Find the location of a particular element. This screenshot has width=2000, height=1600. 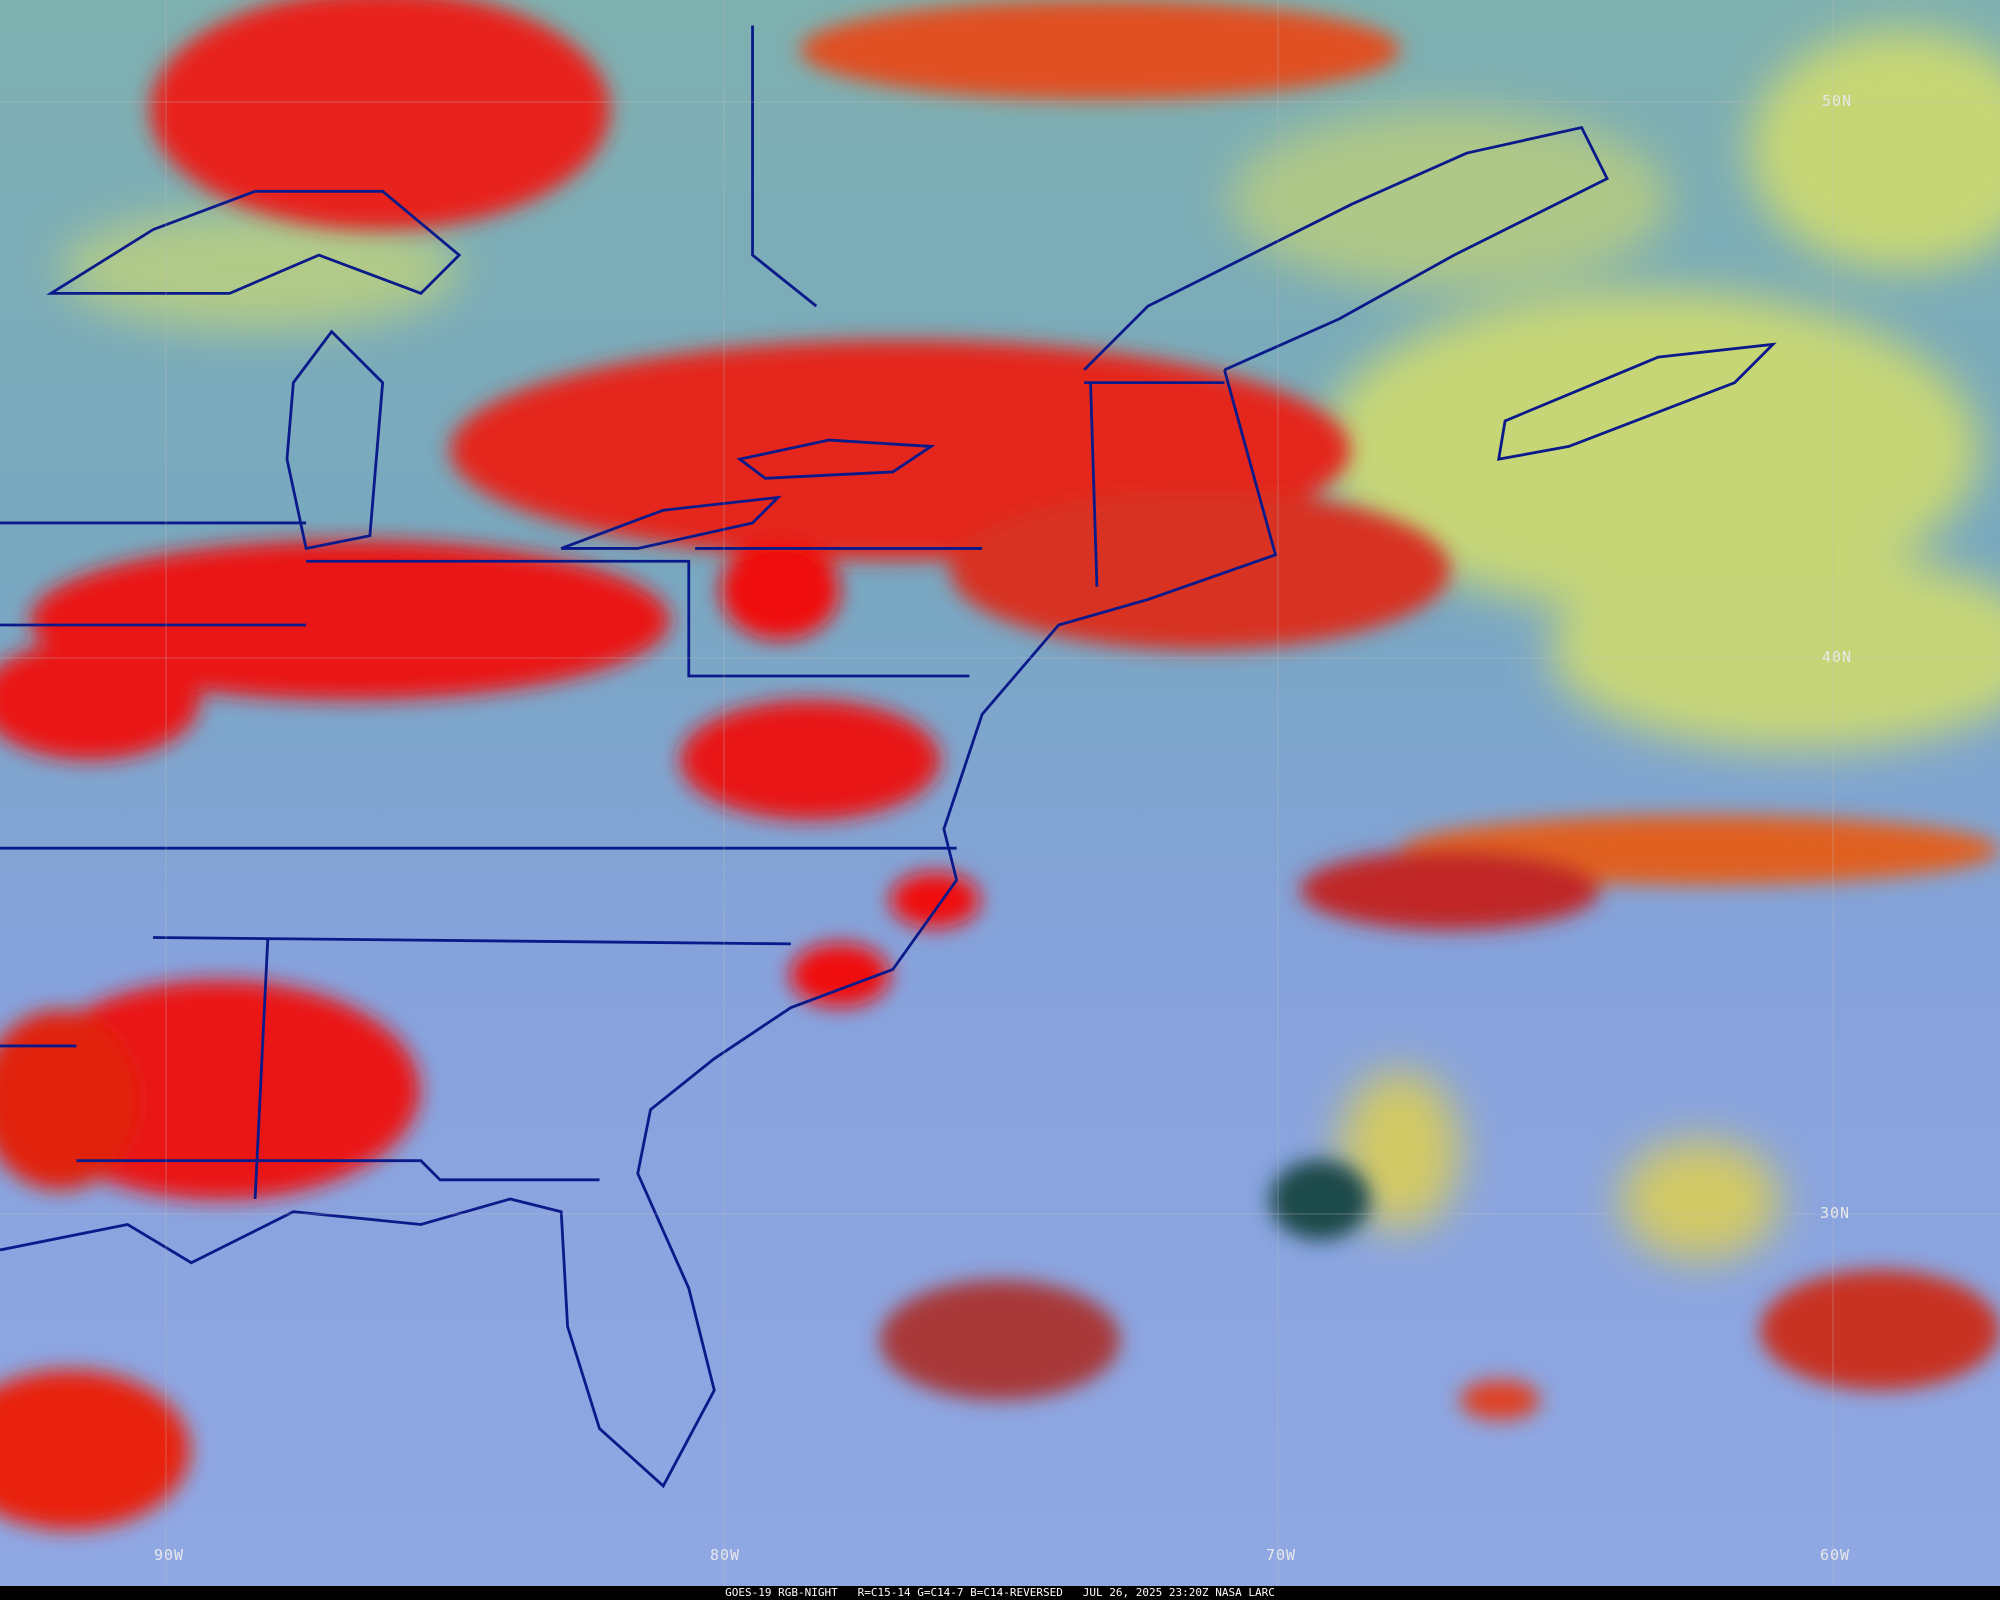

lat-label-30n: 30N is located at coordinates (1835, 1213).